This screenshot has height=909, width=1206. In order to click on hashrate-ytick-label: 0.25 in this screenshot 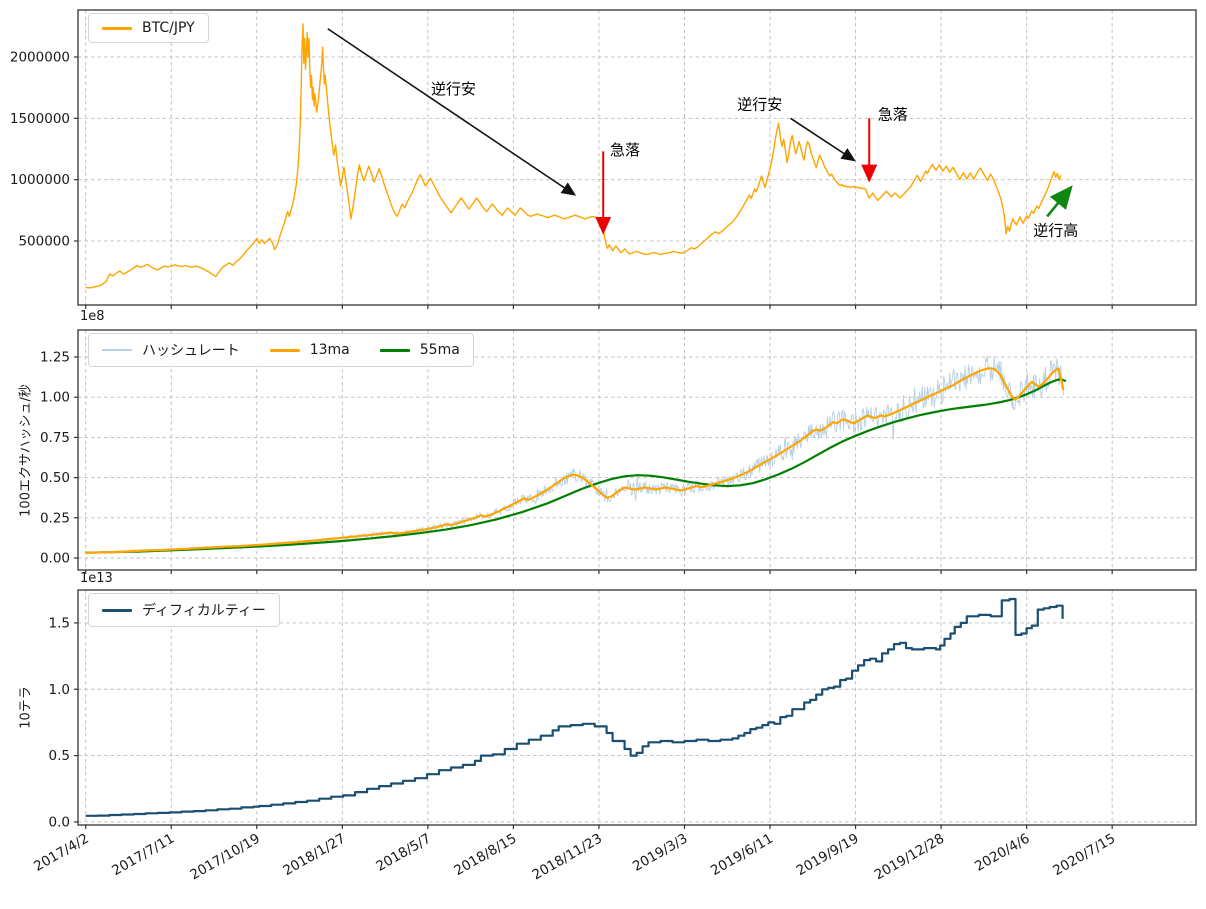, I will do `click(55, 518)`.